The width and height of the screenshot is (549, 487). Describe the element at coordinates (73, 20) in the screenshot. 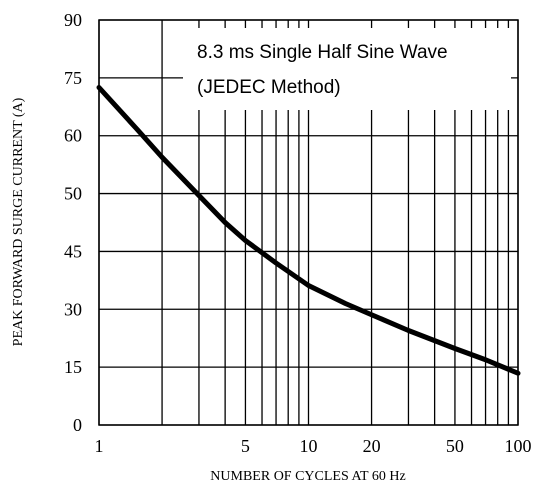

I see `y-tick-label: 90` at that location.